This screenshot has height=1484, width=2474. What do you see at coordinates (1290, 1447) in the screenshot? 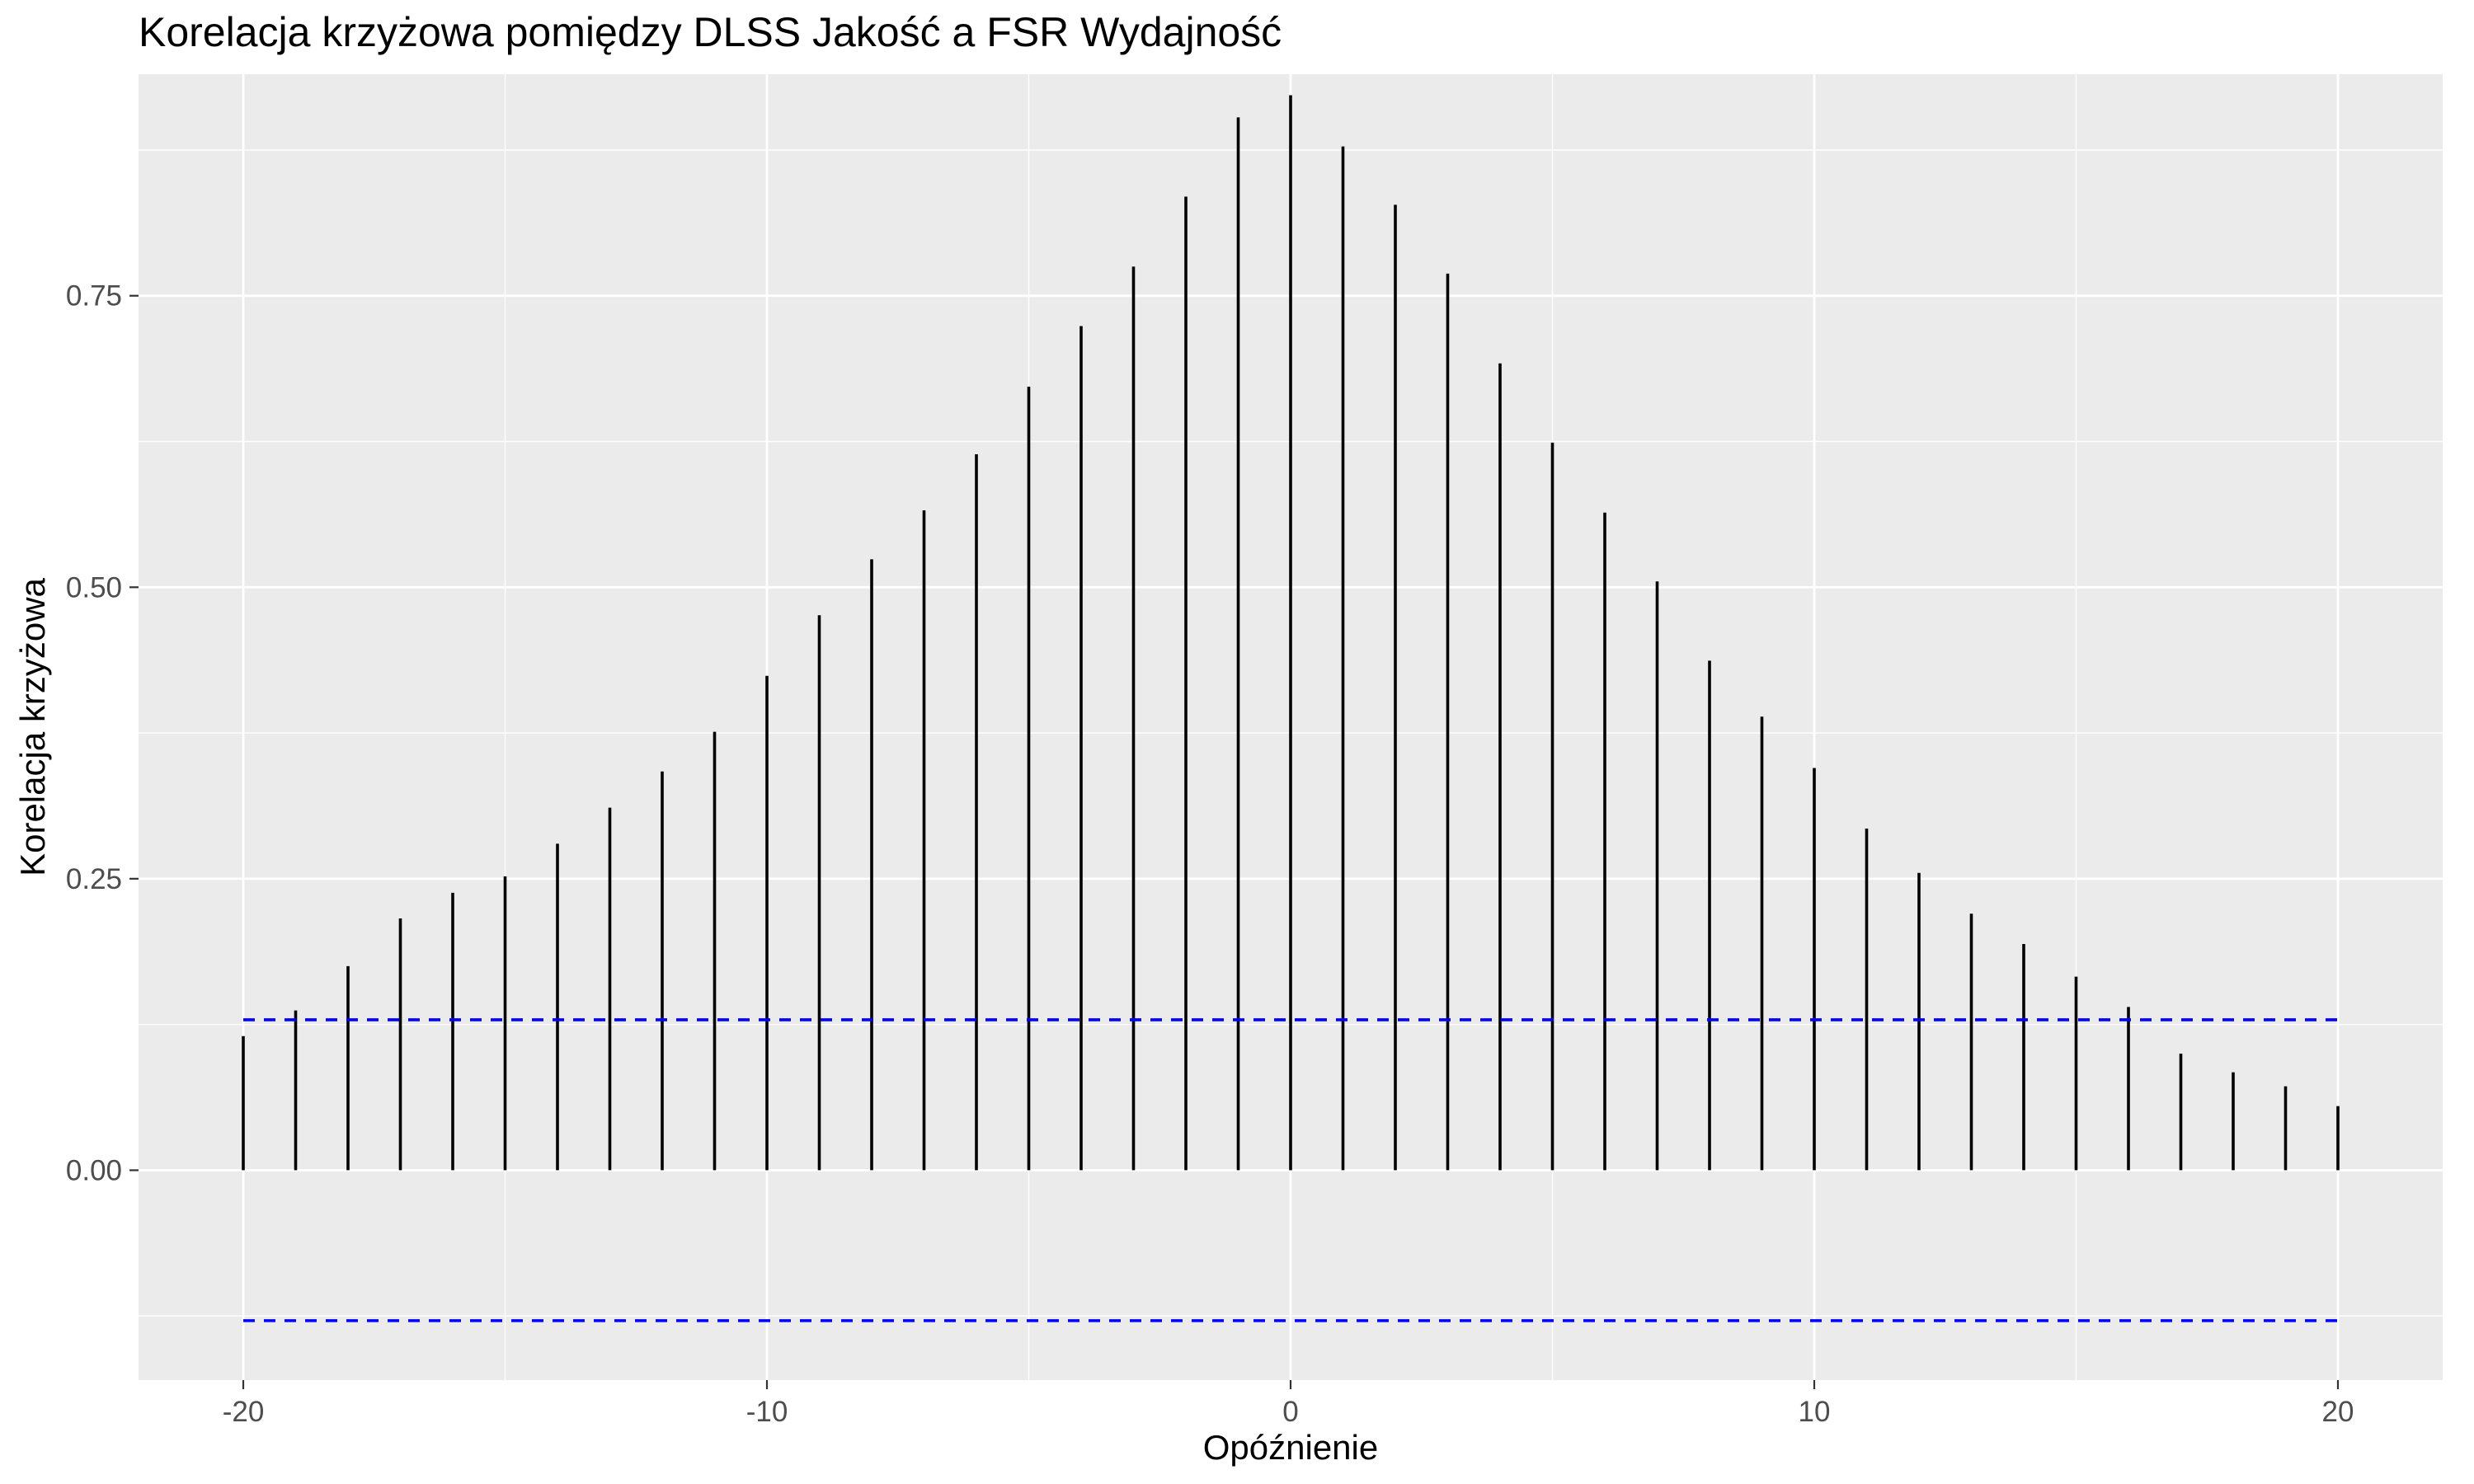
I see `x-axis-label: Opóźnienie` at bounding box center [1290, 1447].